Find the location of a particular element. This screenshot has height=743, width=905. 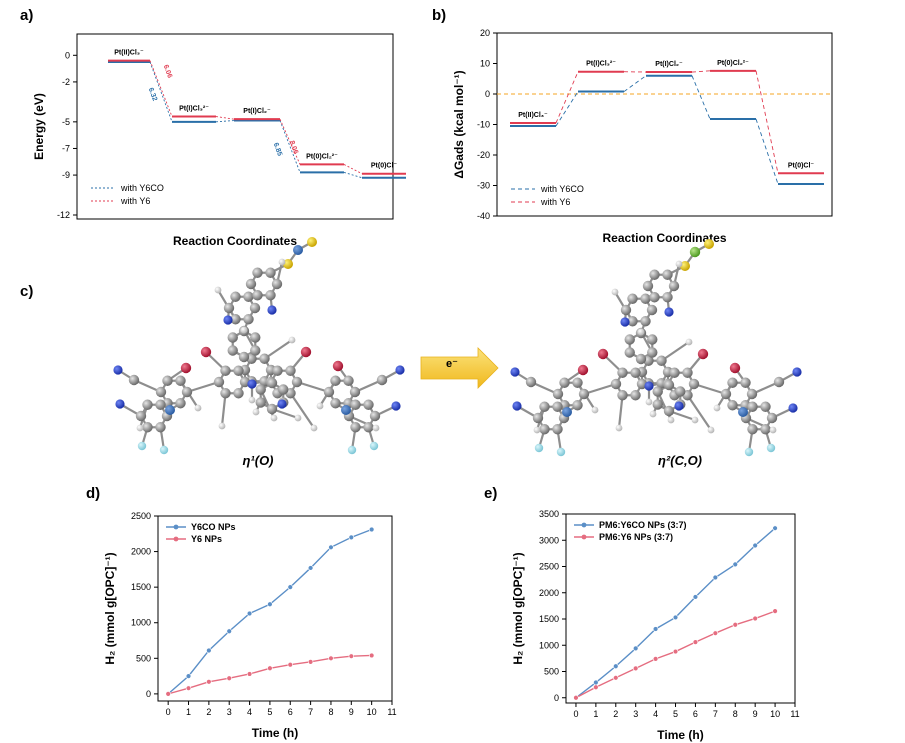

y-tick-label: -30 is located at coordinates (483, 186).